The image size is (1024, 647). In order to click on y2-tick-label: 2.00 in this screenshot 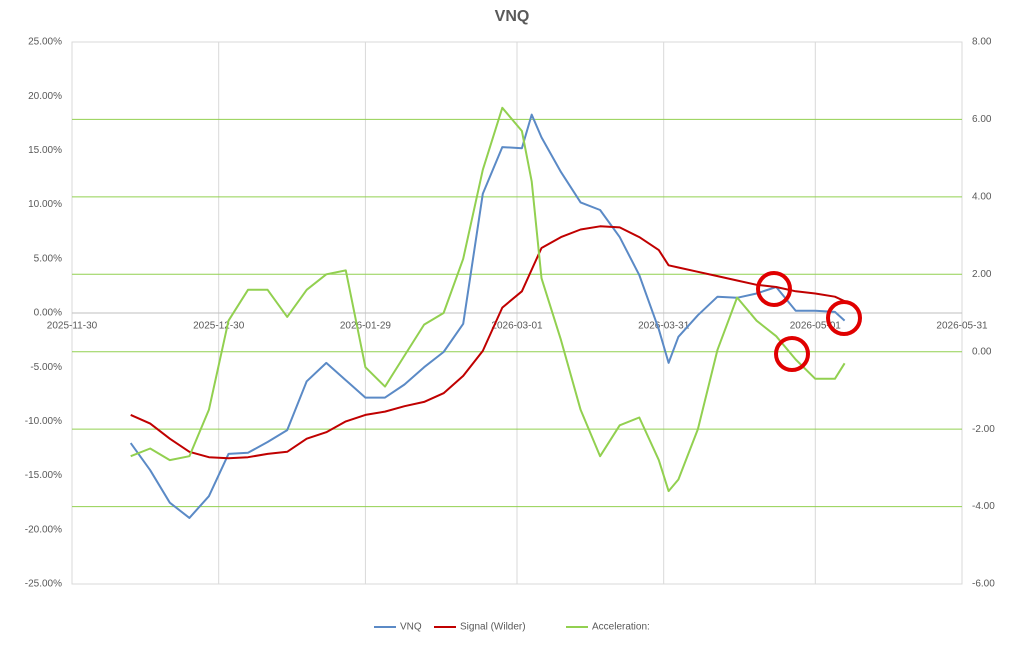, I will do `click(982, 274)`.